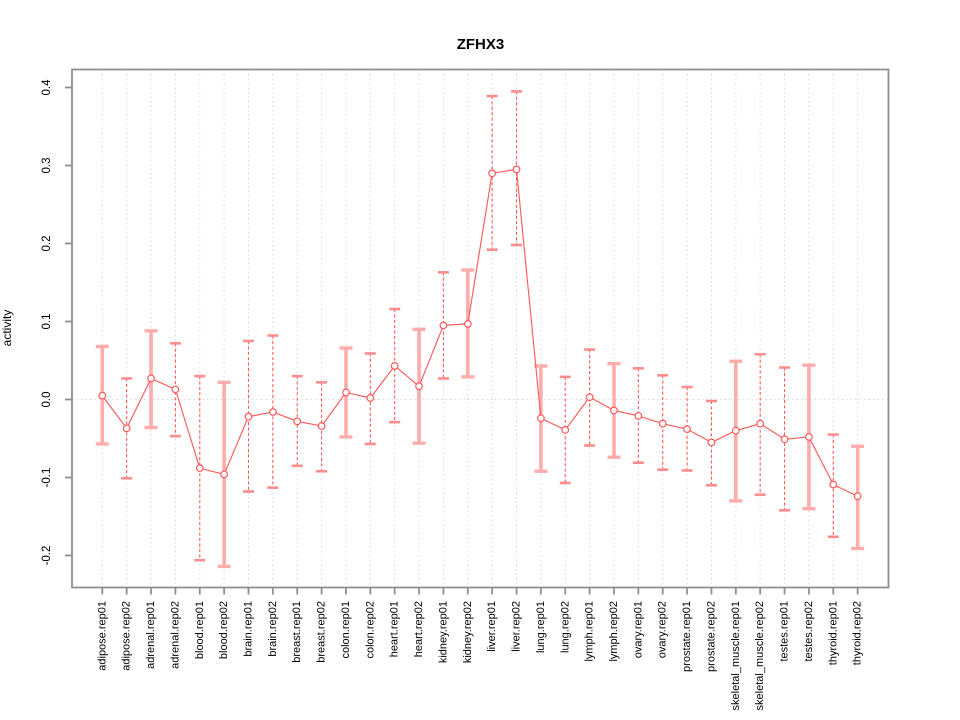 The height and width of the screenshot is (720, 960). I want to click on x-tick-label: kidney.rep02, so click(468, 632).